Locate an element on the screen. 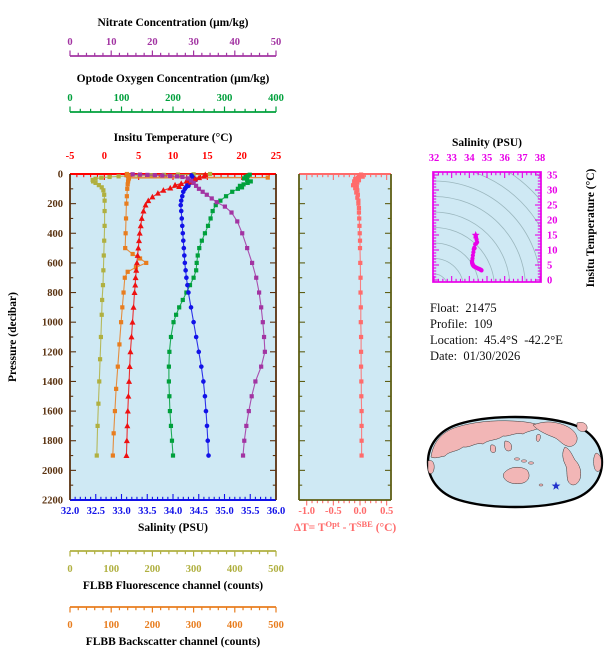  pressure-tick-label: 0 is located at coordinates (60, 175).